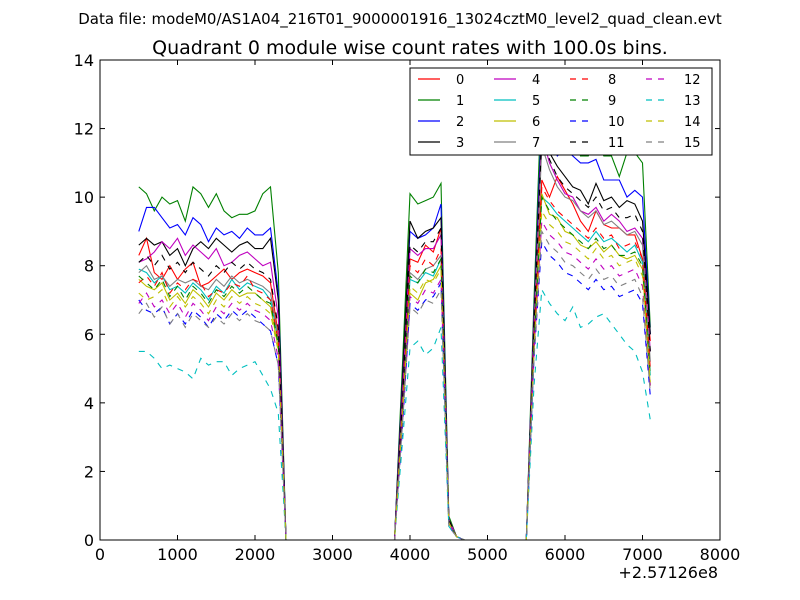 This screenshot has height=600, width=800. Describe the element at coordinates (692, 122) in the screenshot. I see `legend-label: 14` at that location.